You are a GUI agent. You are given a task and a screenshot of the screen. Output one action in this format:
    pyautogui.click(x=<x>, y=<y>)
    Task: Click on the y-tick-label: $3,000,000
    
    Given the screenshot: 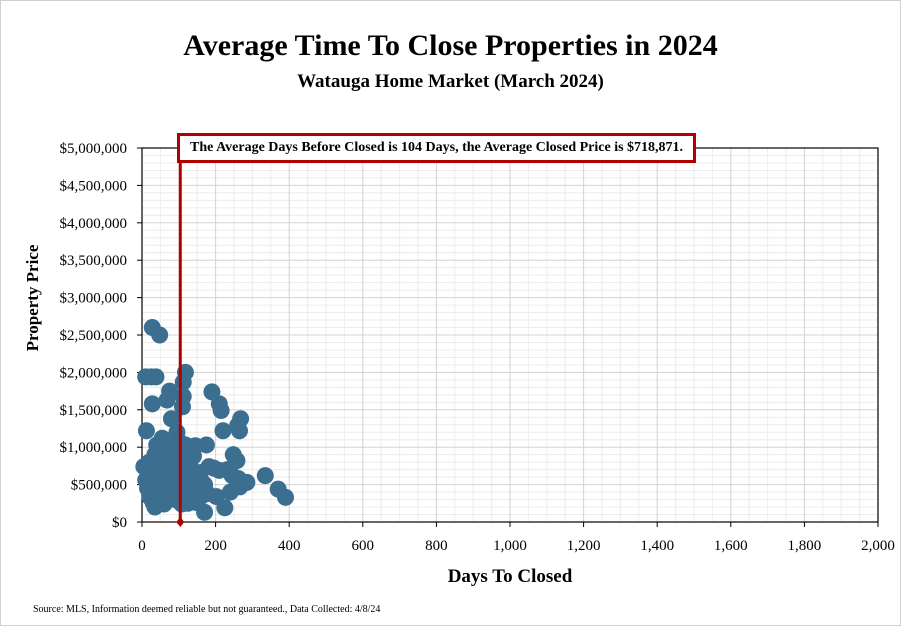 What is the action you would take?
    pyautogui.click(x=94, y=299)
    